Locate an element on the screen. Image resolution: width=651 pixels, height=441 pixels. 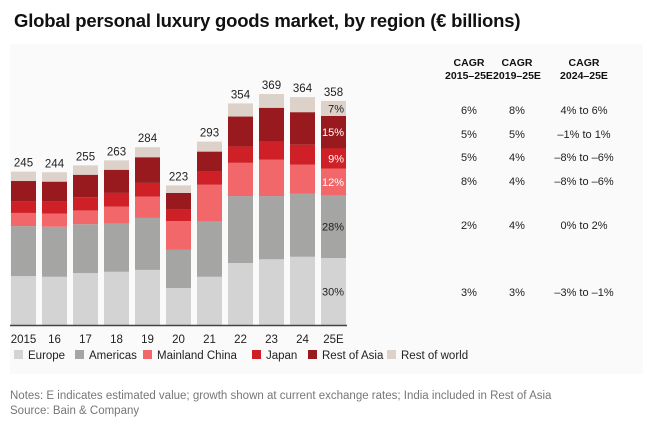
bar-segment-japan-2015 is located at coordinates (23, 207).